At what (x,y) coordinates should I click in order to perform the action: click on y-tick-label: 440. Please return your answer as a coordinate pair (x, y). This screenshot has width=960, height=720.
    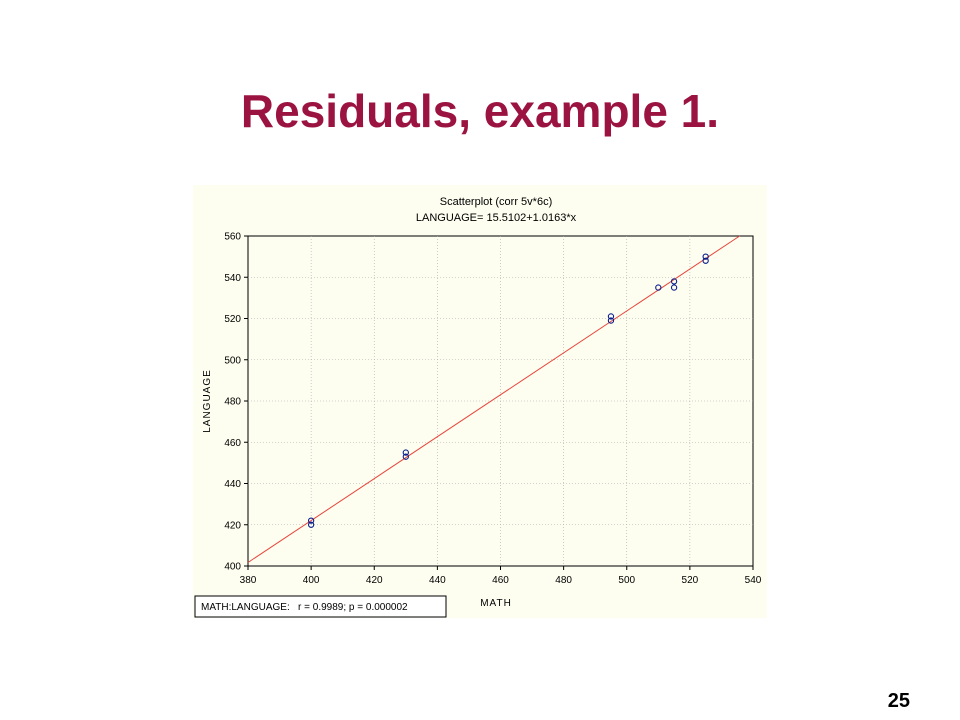
    Looking at the image, I should click on (232, 484).